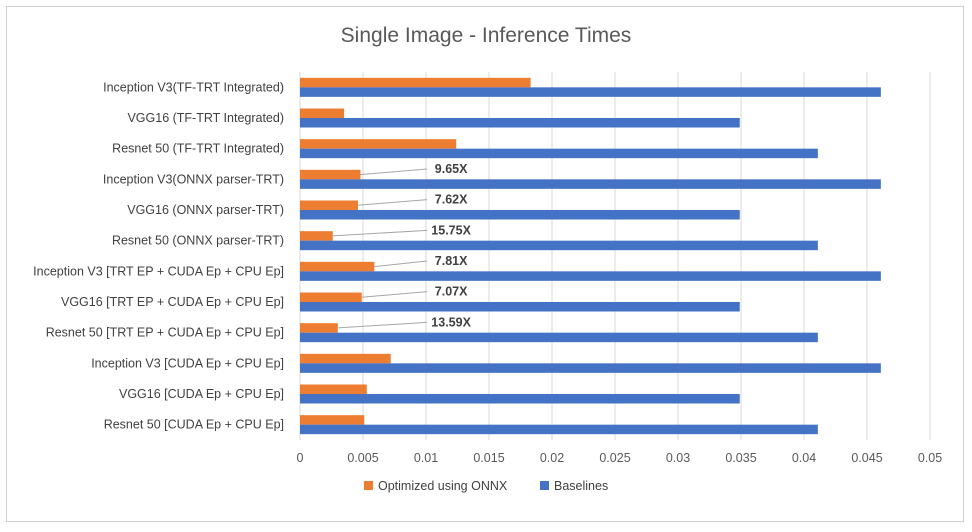  I want to click on speedup-annotation: 15.75X, so click(451, 230).